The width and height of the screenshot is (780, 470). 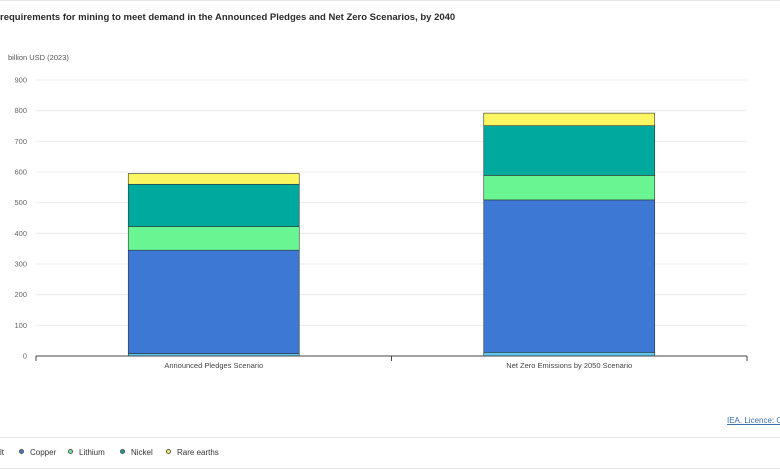 I want to click on y-tick-label: 900, so click(x=20, y=80).